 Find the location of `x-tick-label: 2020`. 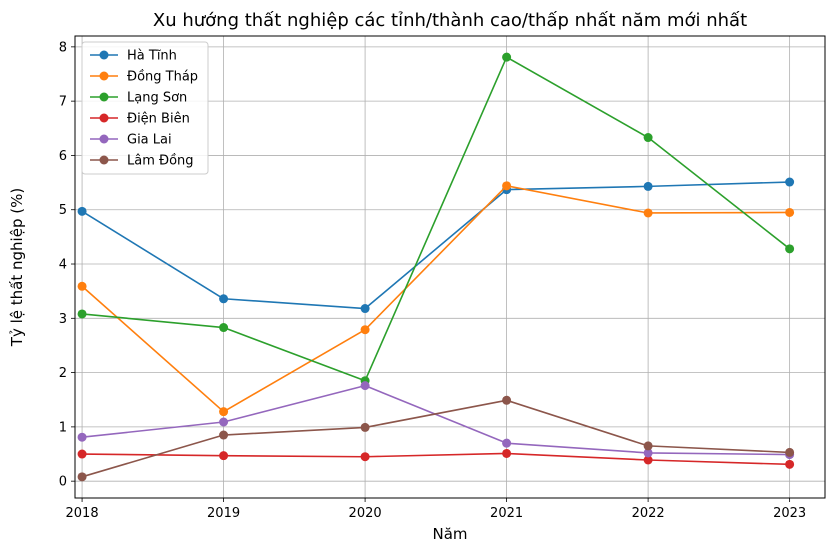

x-tick-label: 2020 is located at coordinates (365, 513).